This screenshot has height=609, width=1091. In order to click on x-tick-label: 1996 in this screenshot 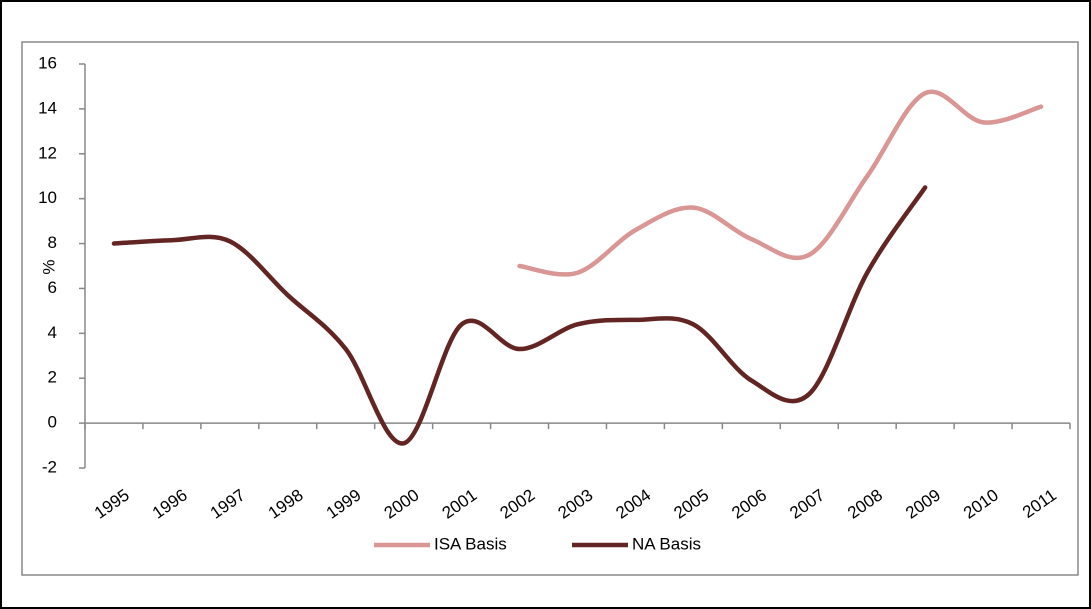, I will do `click(170, 503)`.